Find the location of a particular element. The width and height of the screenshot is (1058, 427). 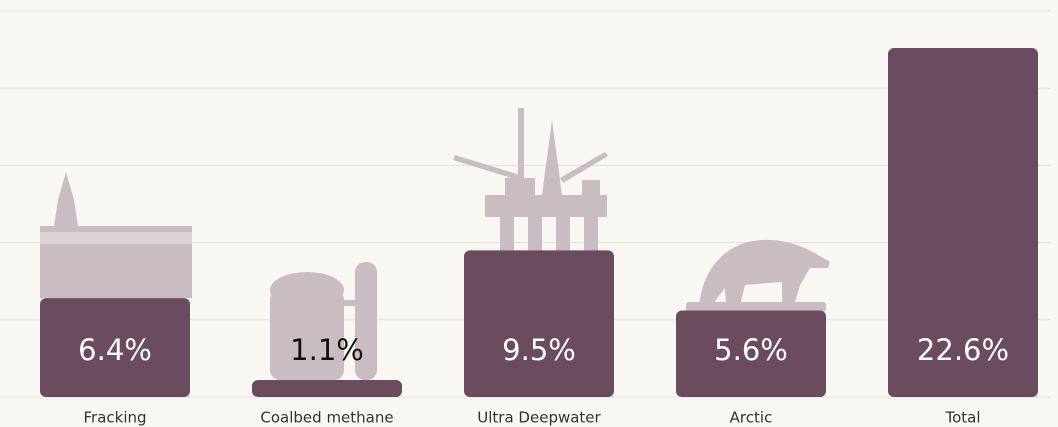

x-tick-label: Arctic is located at coordinates (751, 418).